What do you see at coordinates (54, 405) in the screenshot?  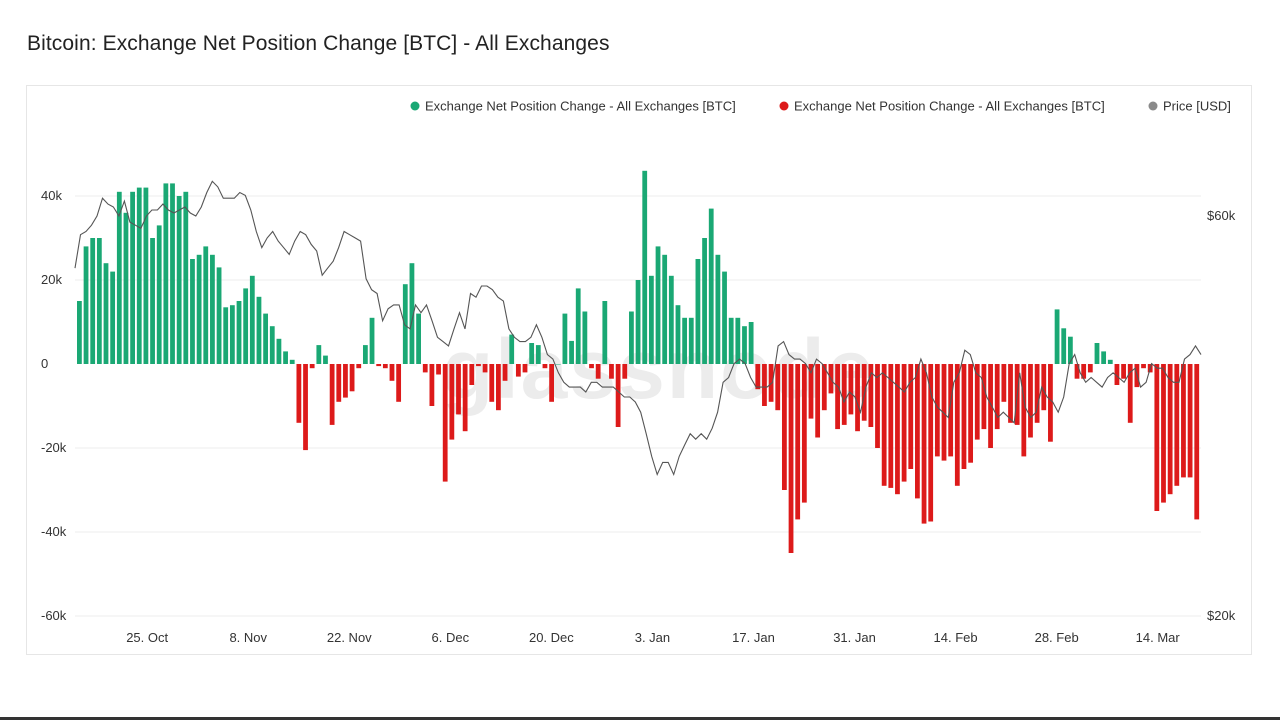 I see `y-axis-left: 40k 20k 0 -20k -40k -60k` at bounding box center [54, 405].